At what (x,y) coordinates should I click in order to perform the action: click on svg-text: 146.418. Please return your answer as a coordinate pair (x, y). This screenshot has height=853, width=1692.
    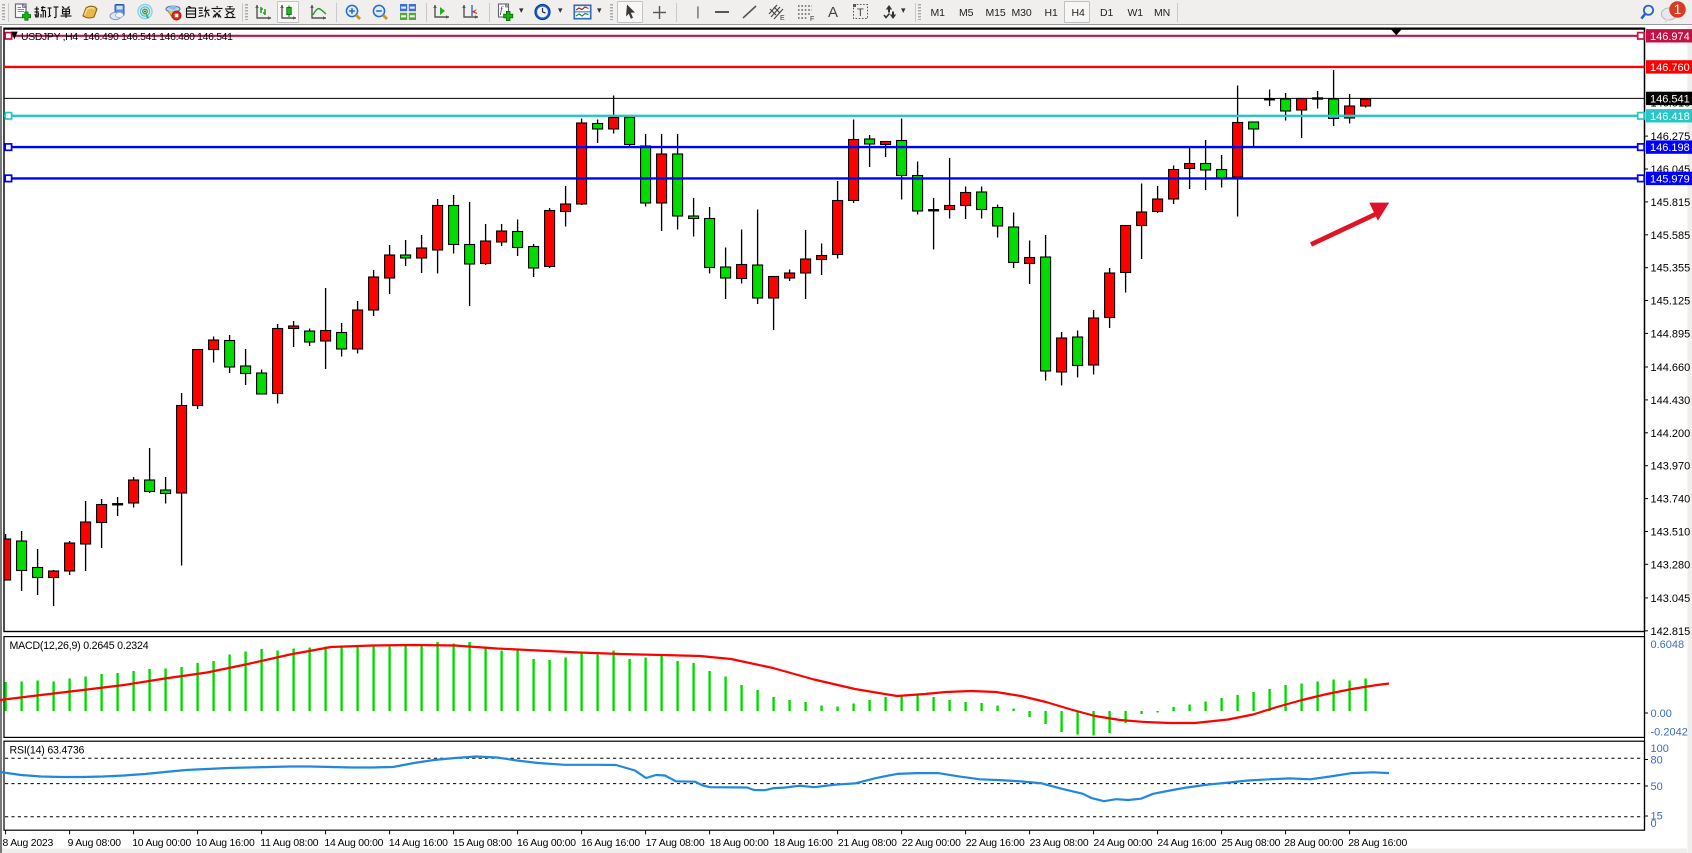
    Looking at the image, I should click on (1670, 117).